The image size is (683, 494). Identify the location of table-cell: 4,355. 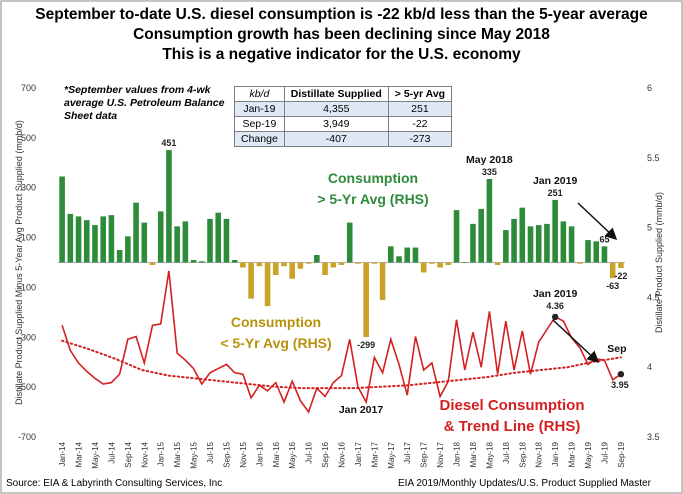
(336, 109).